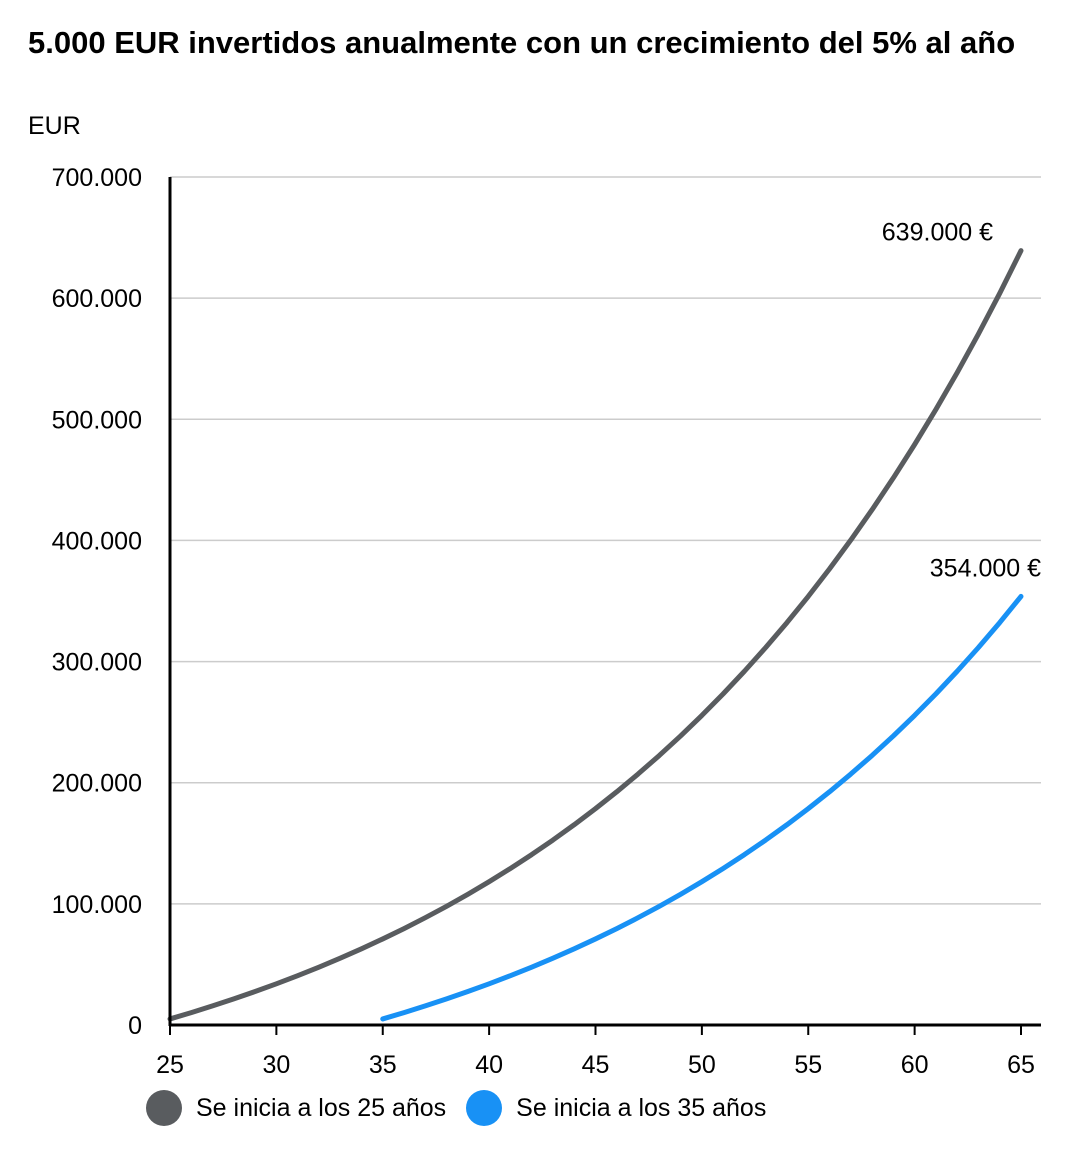  What do you see at coordinates (97, 541) in the screenshot?
I see `y-tick-label: 400.000` at bounding box center [97, 541].